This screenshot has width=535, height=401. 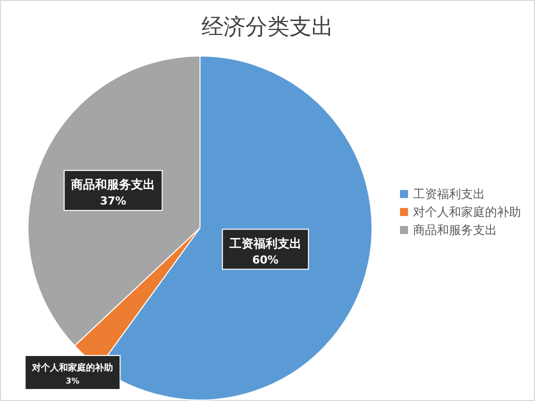 What do you see at coordinates (265, 243) in the screenshot?
I see `slice-label: 工资福利支出` at bounding box center [265, 243].